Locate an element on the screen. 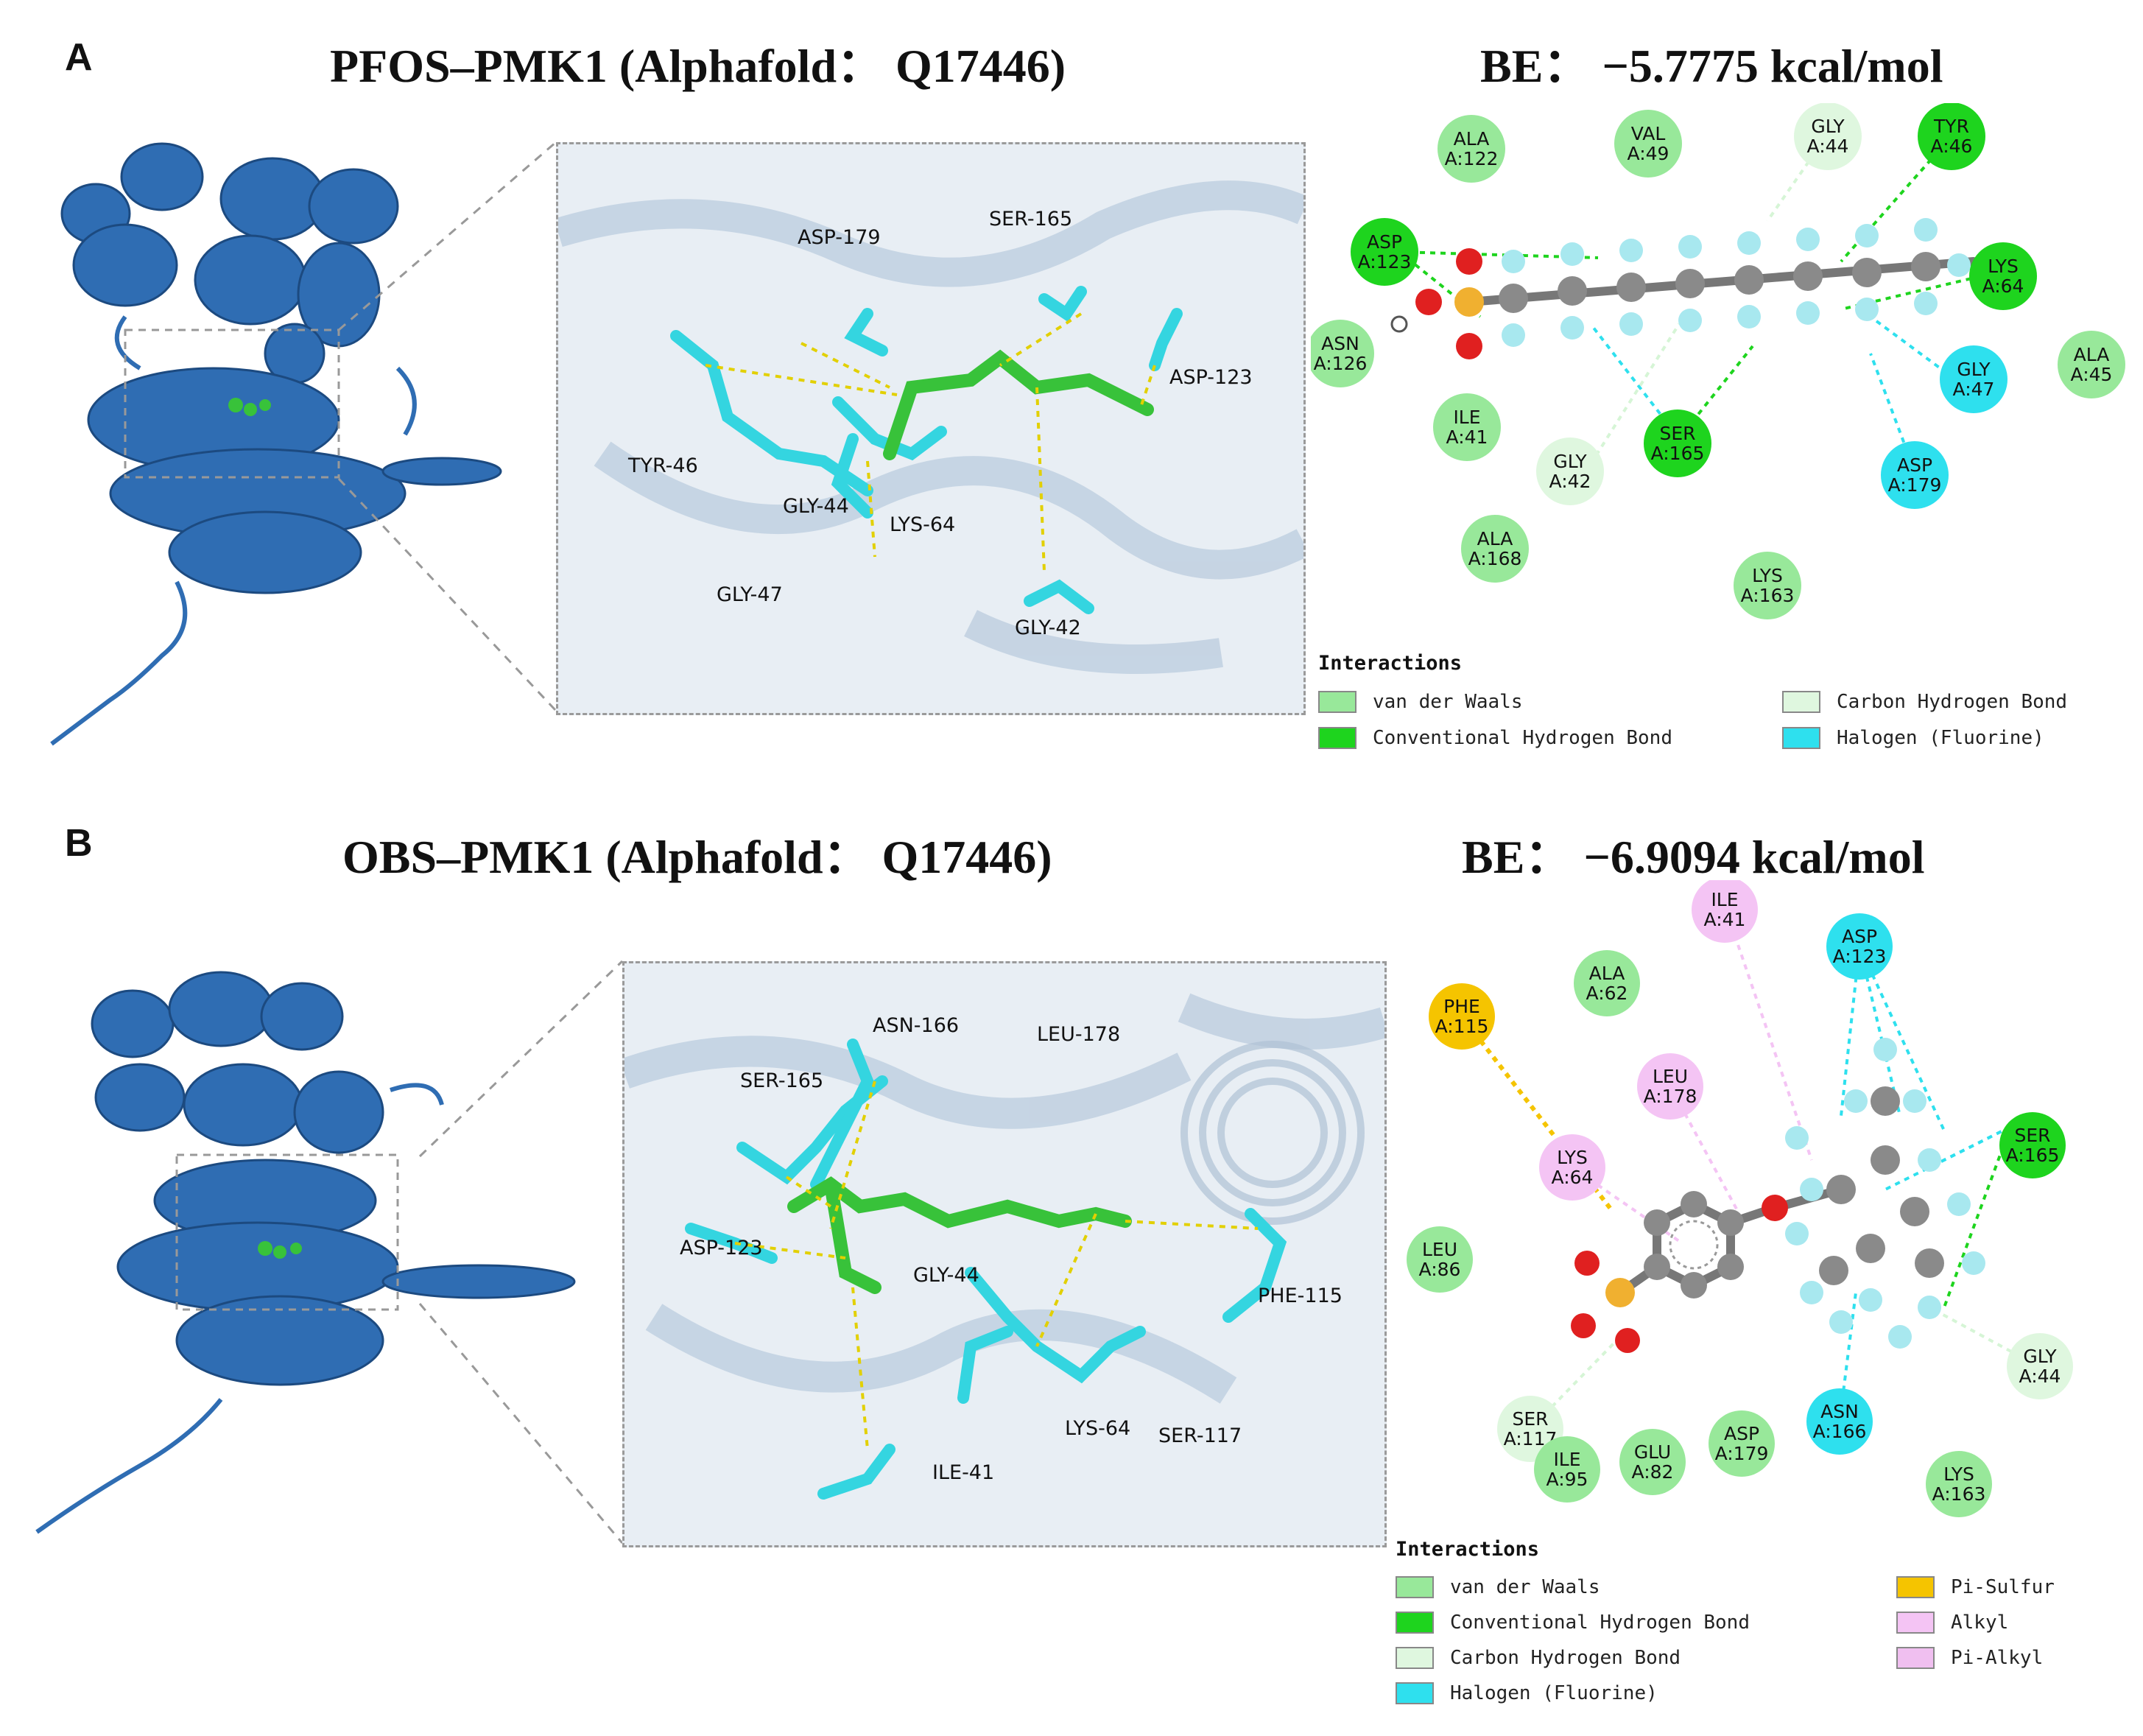  panel-b-legend-halogen: Halogen (Fluorine) is located at coordinates (1527, 1693).